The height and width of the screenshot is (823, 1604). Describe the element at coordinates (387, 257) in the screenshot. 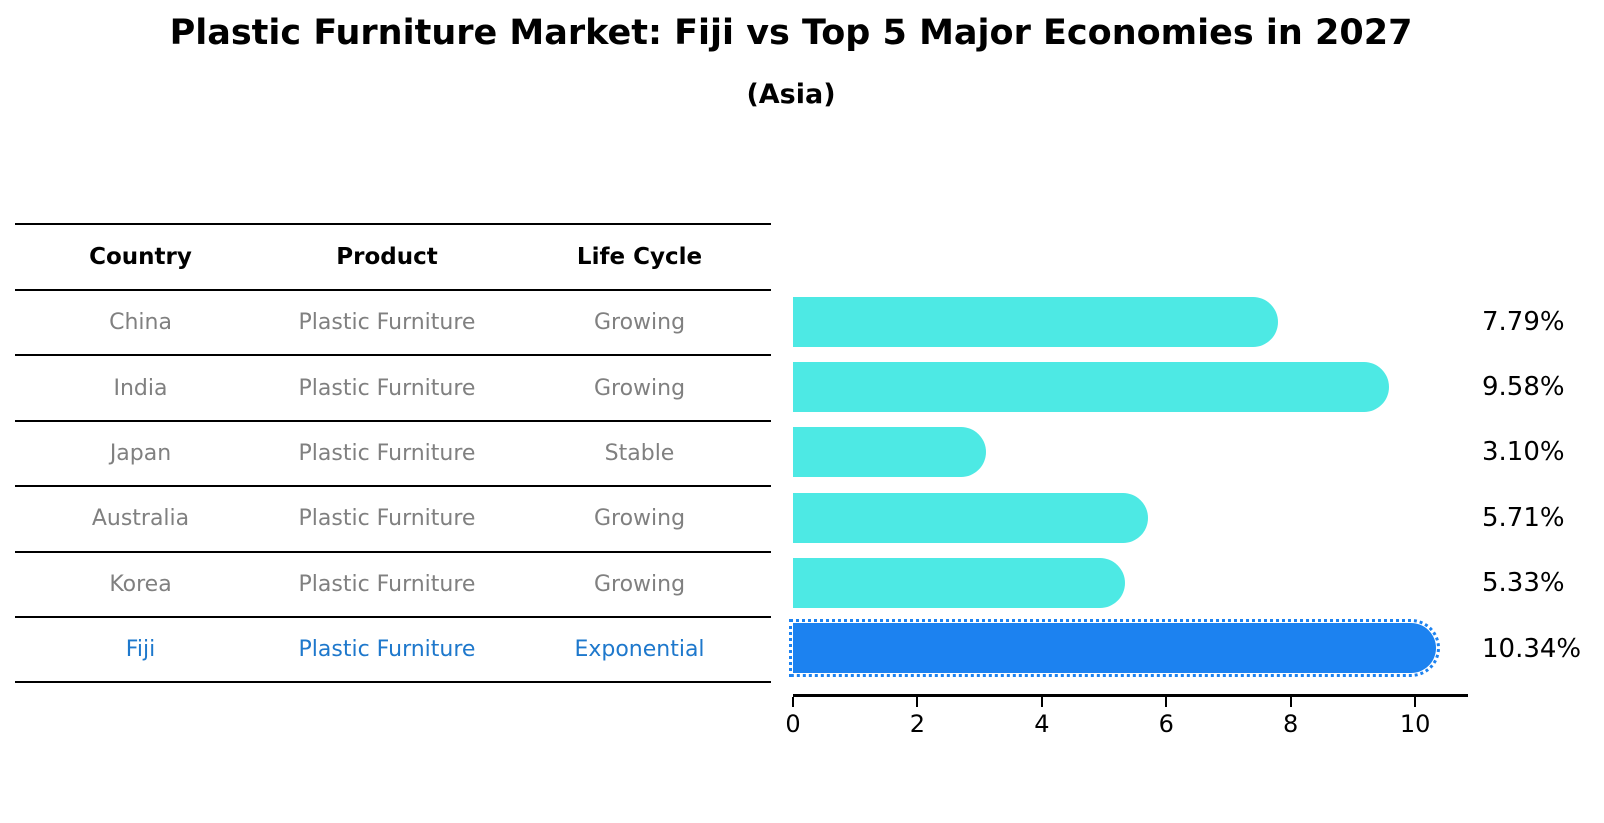

I see `table-header-product: Product` at that location.